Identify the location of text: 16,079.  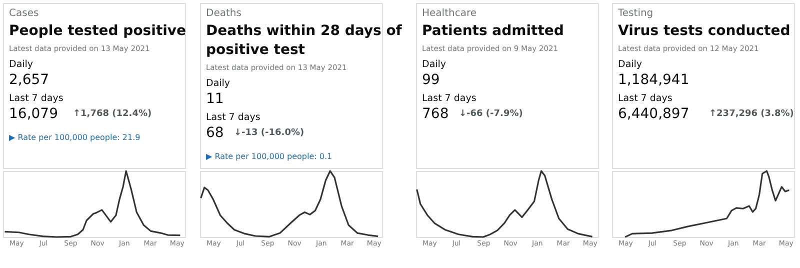
(33, 114).